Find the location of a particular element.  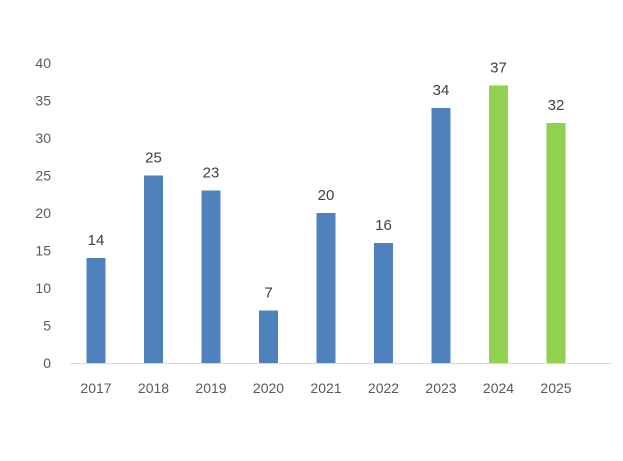

bar-2024 is located at coordinates (498, 224).